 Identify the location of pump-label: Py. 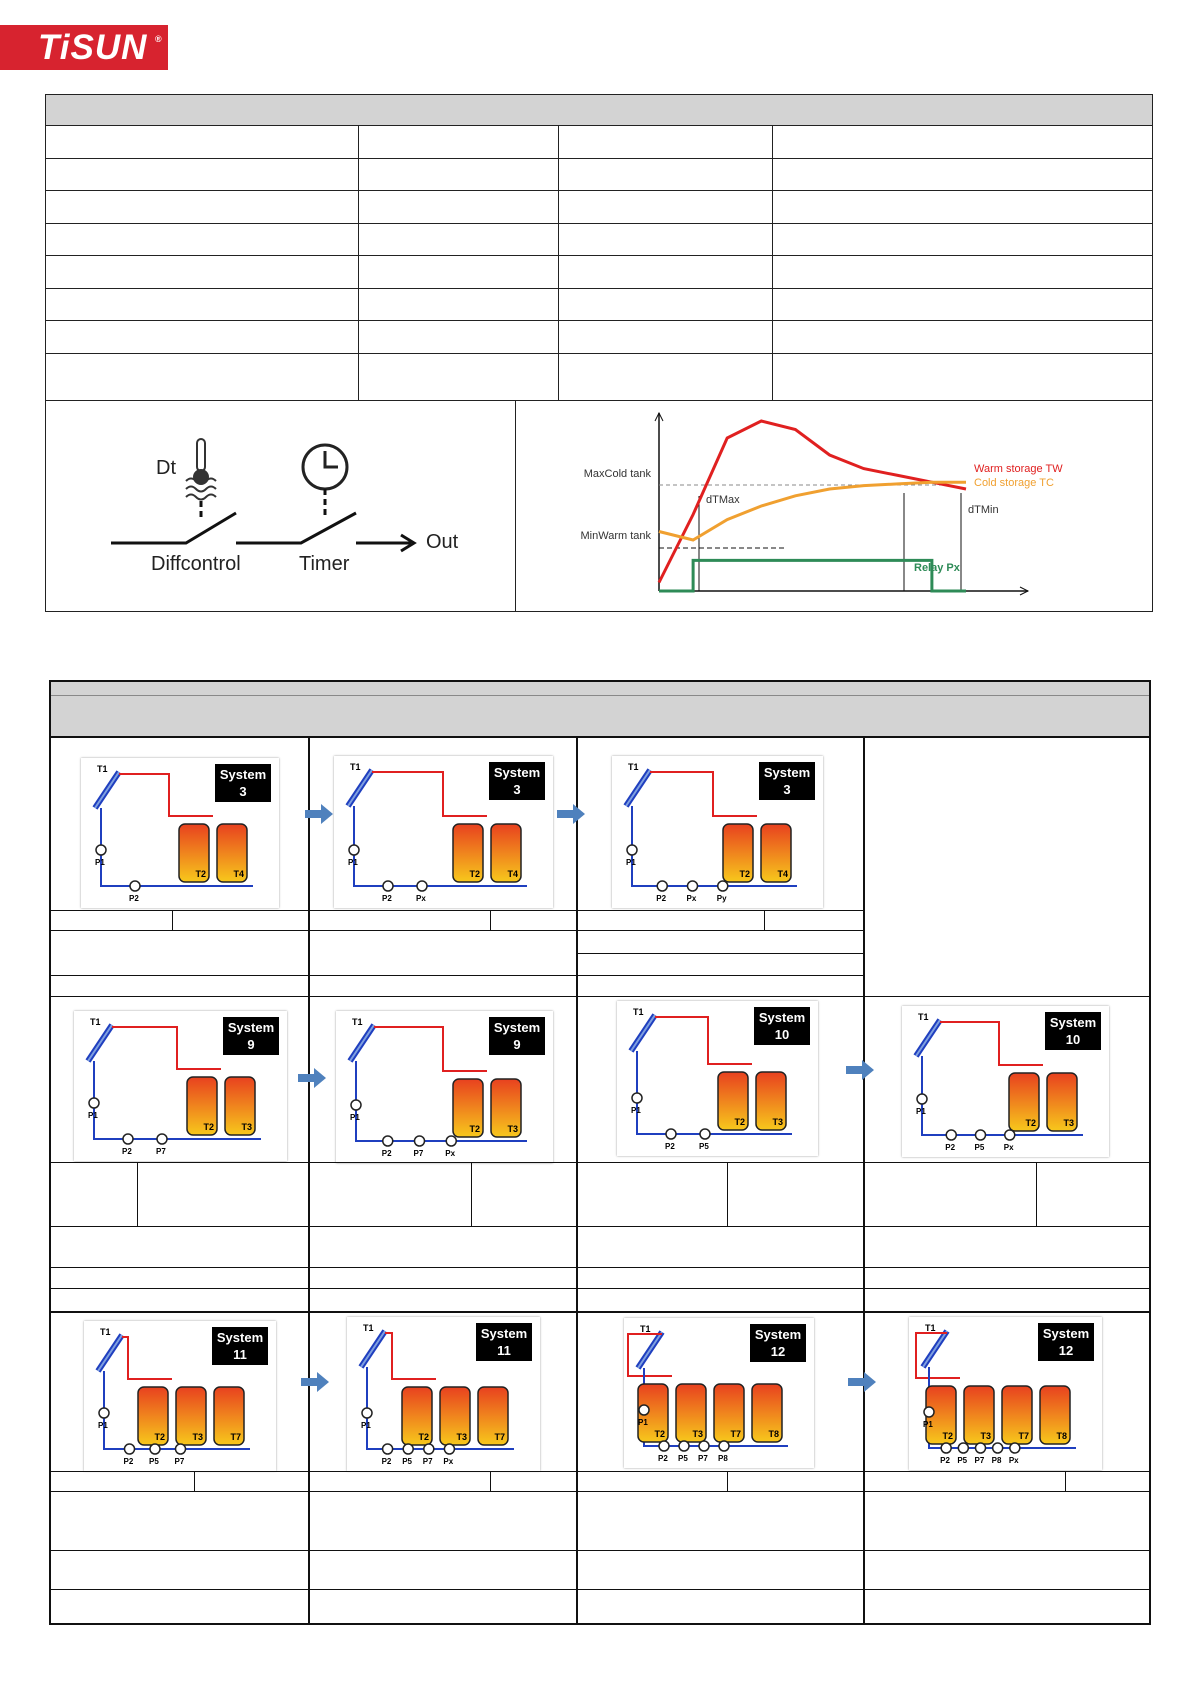
(722, 898).